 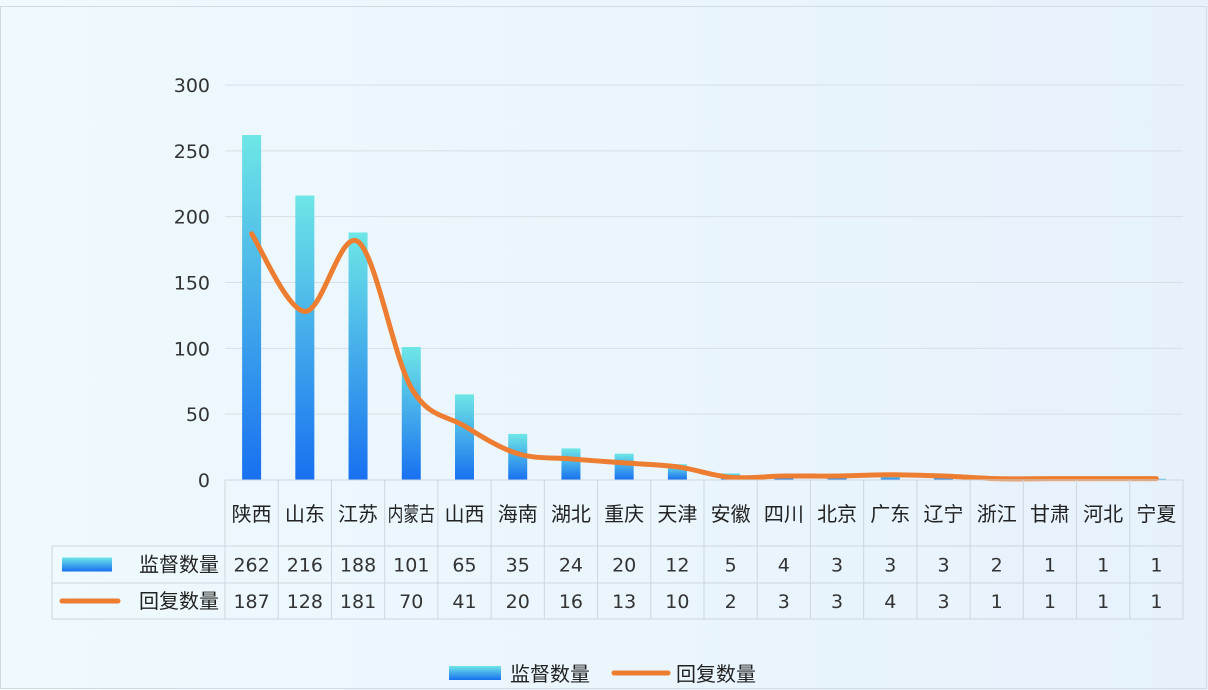 What do you see at coordinates (358, 514) in the screenshot?
I see `category-label-2: 江苏` at bounding box center [358, 514].